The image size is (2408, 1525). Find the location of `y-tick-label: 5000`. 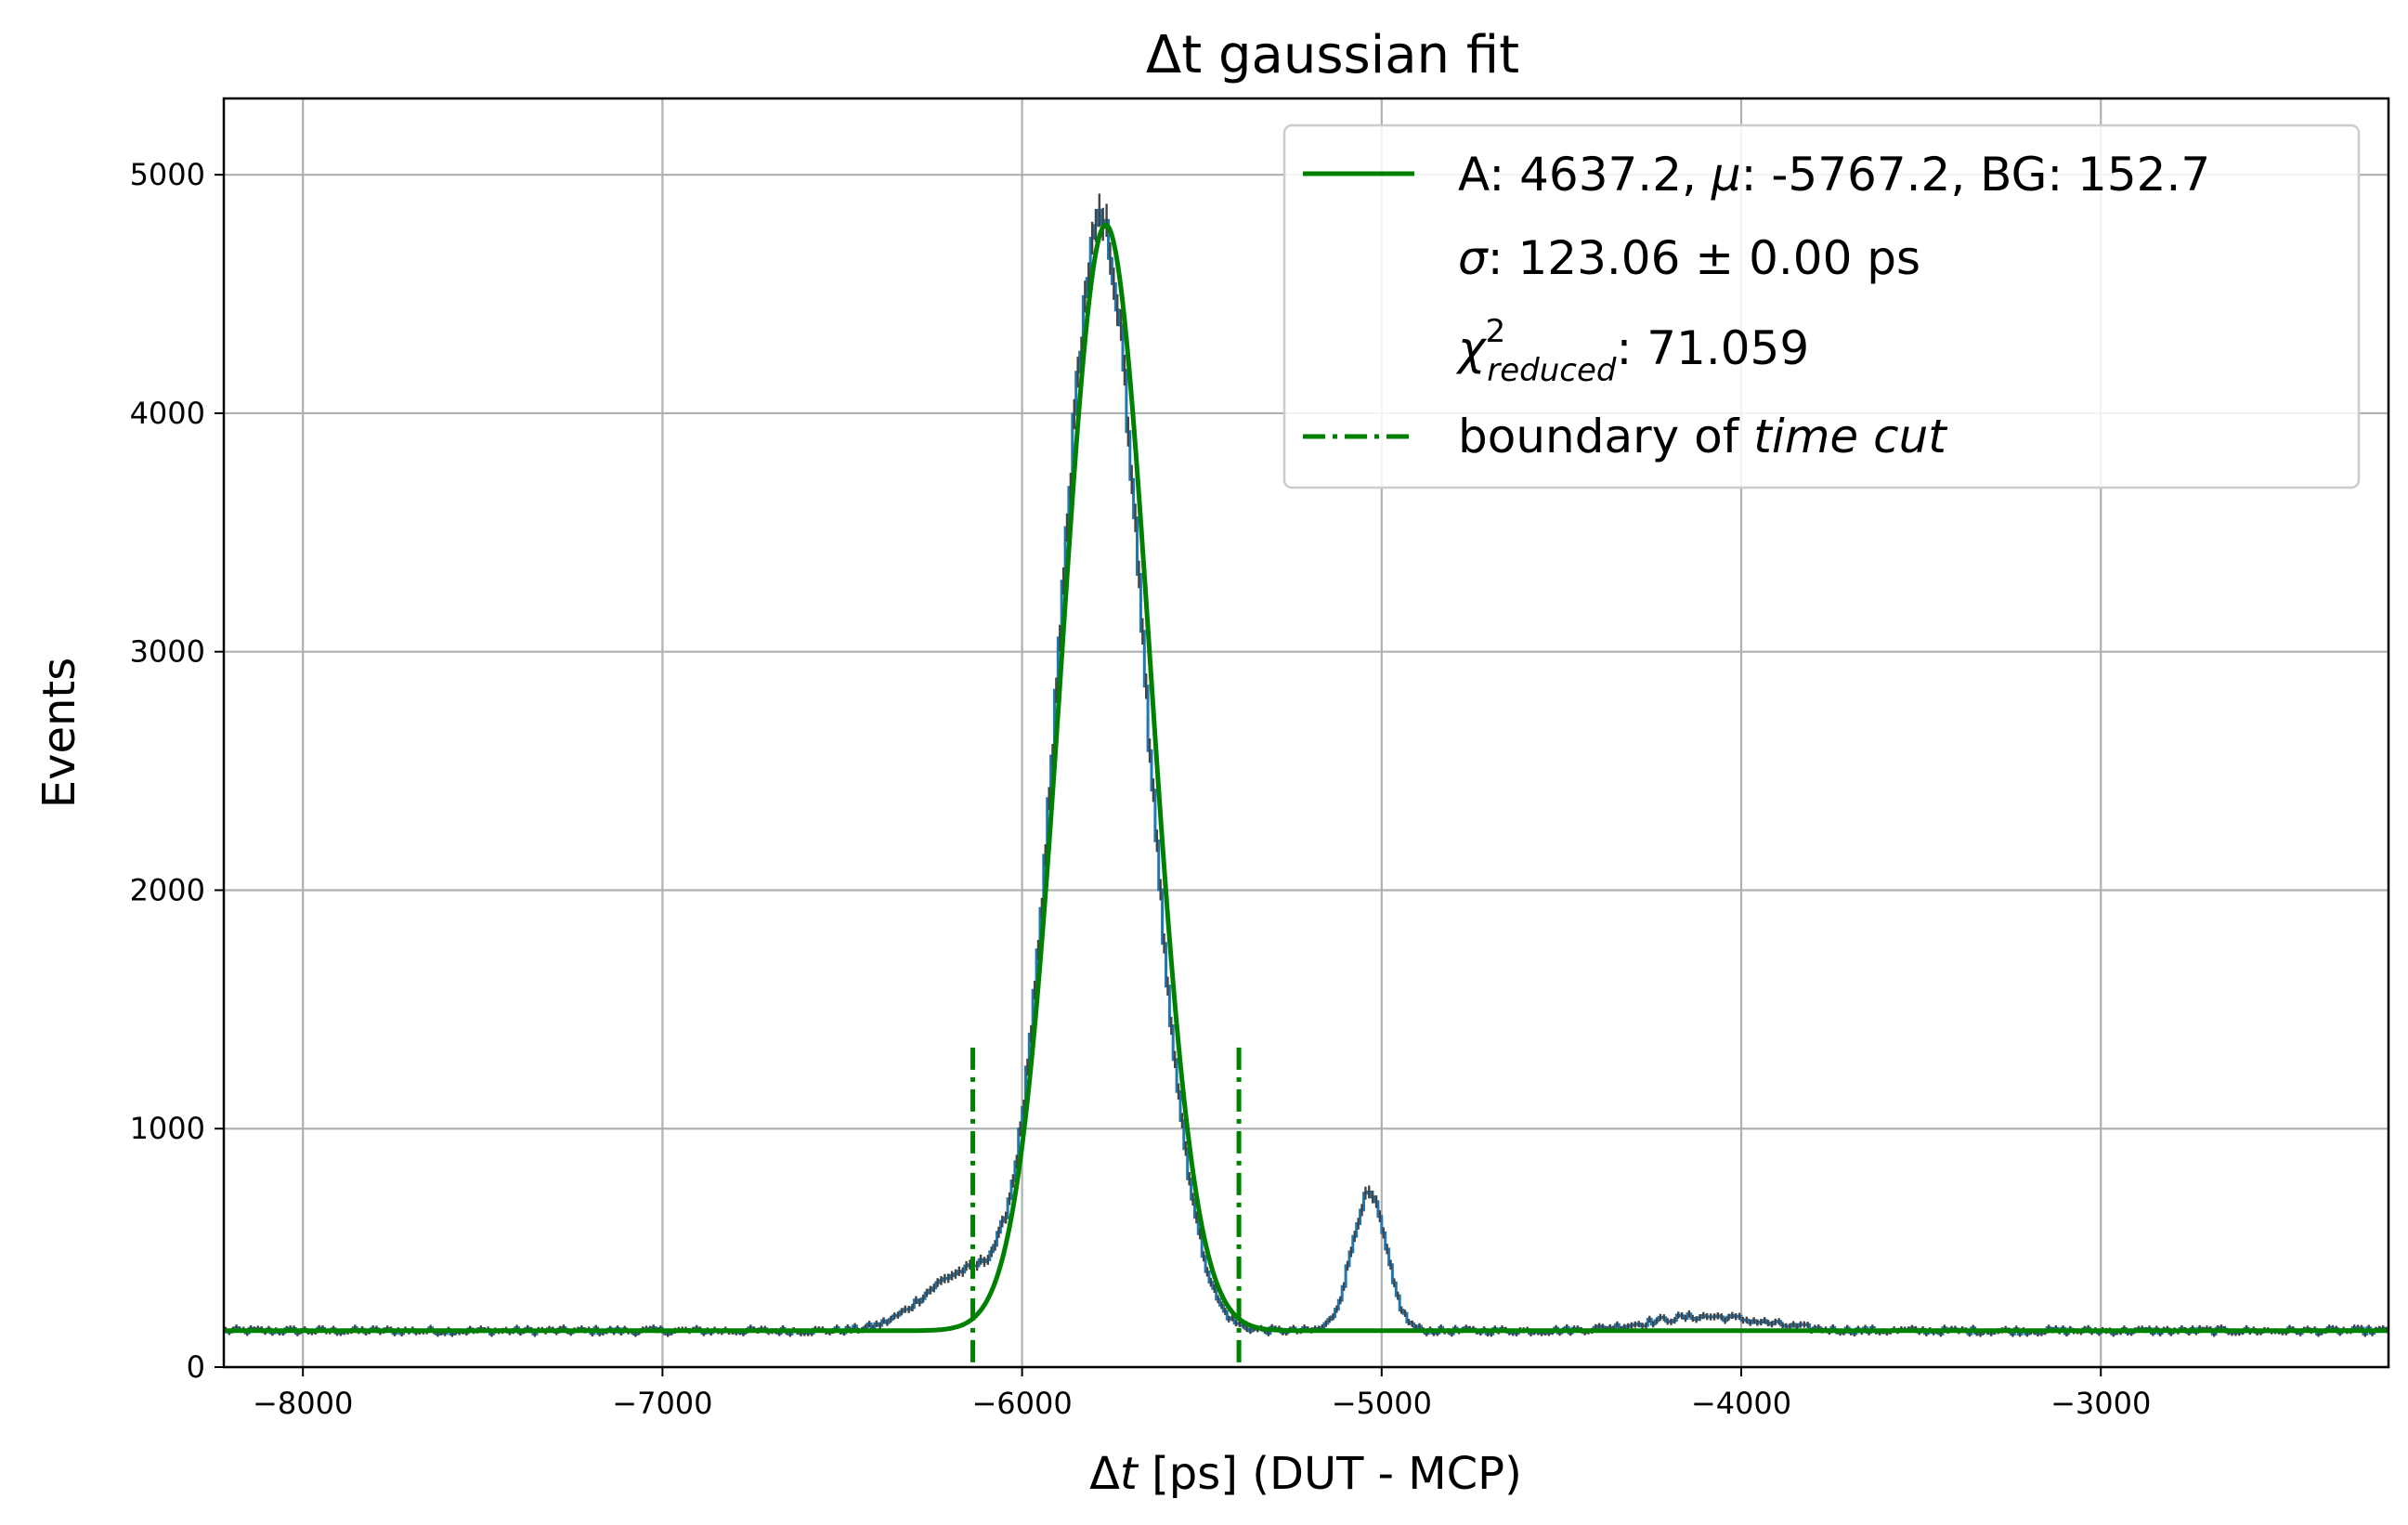

y-tick-label: 5000 is located at coordinates (168, 174).